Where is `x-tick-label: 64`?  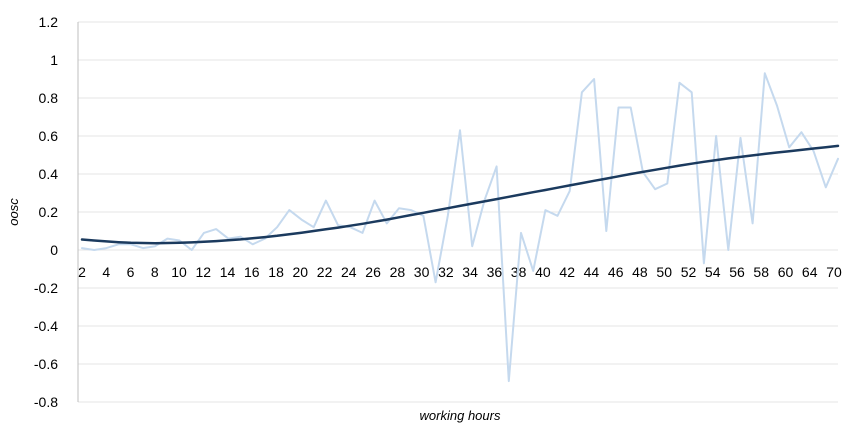 x-tick-label: 64 is located at coordinates (810, 272).